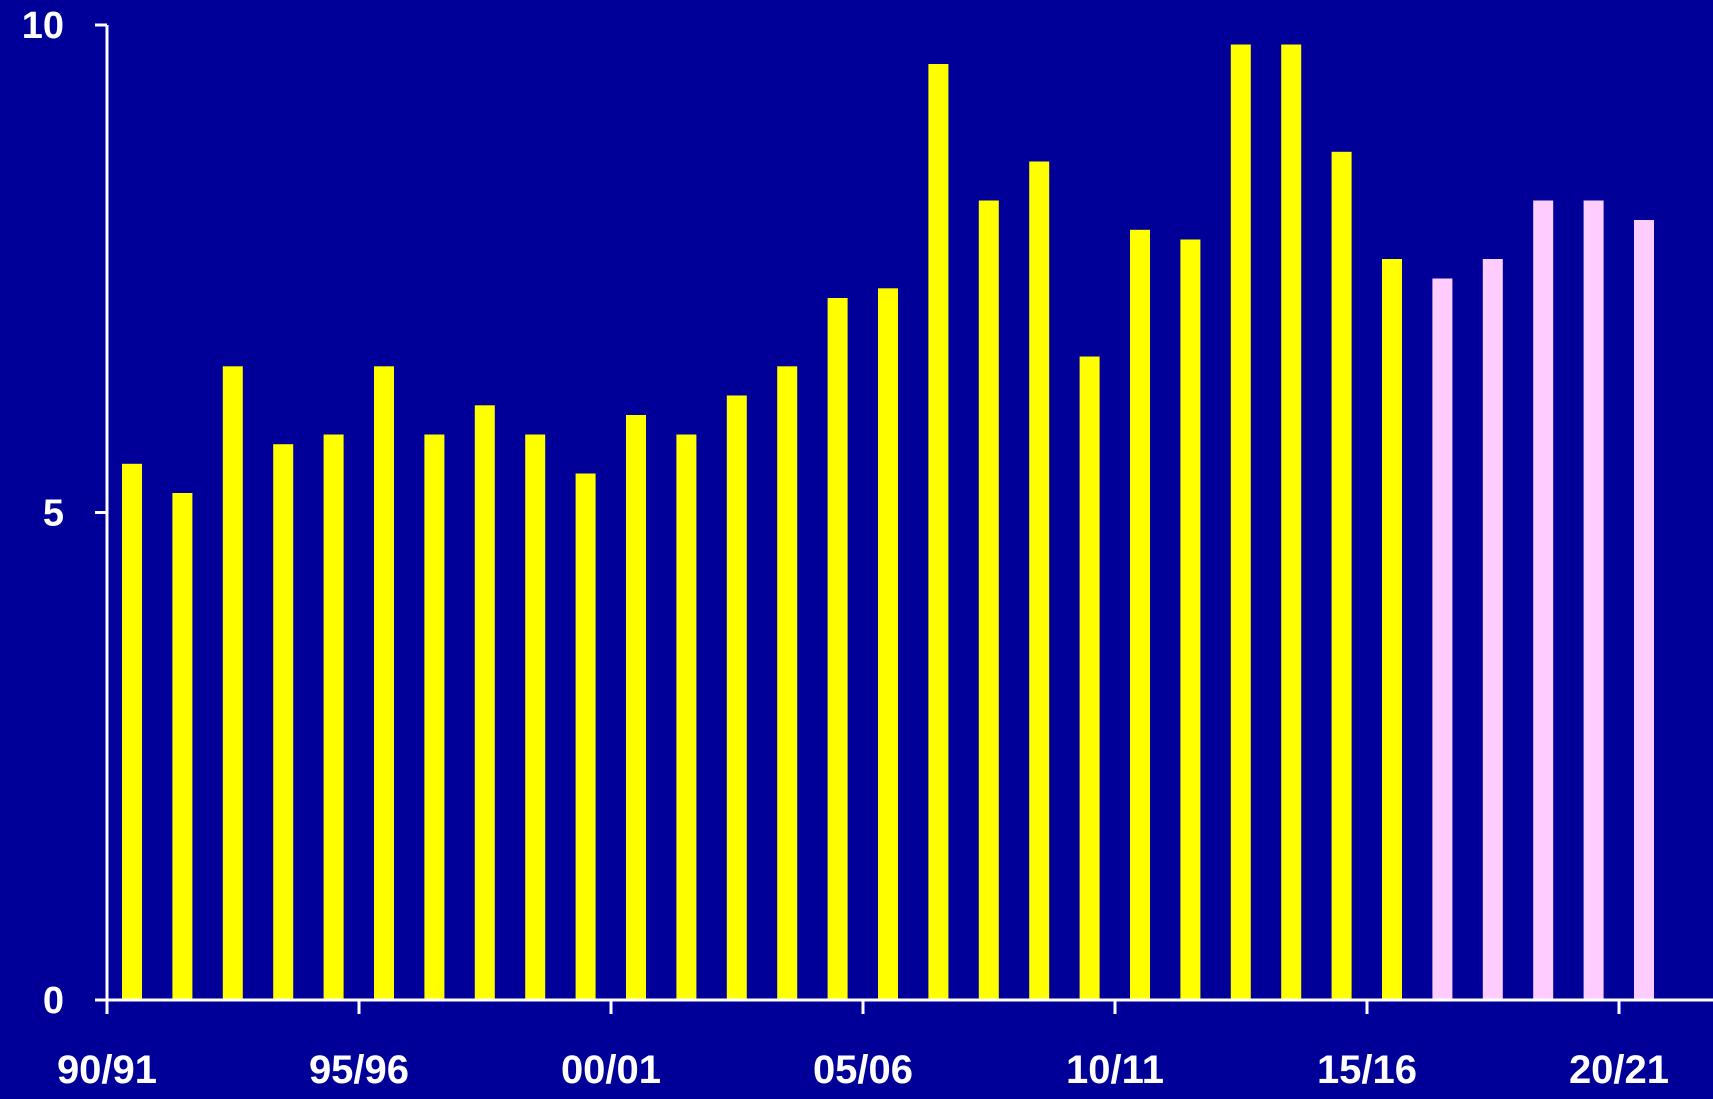 The height and width of the screenshot is (1099, 1713). I want to click on y-tick-label: 10, so click(43, 26).